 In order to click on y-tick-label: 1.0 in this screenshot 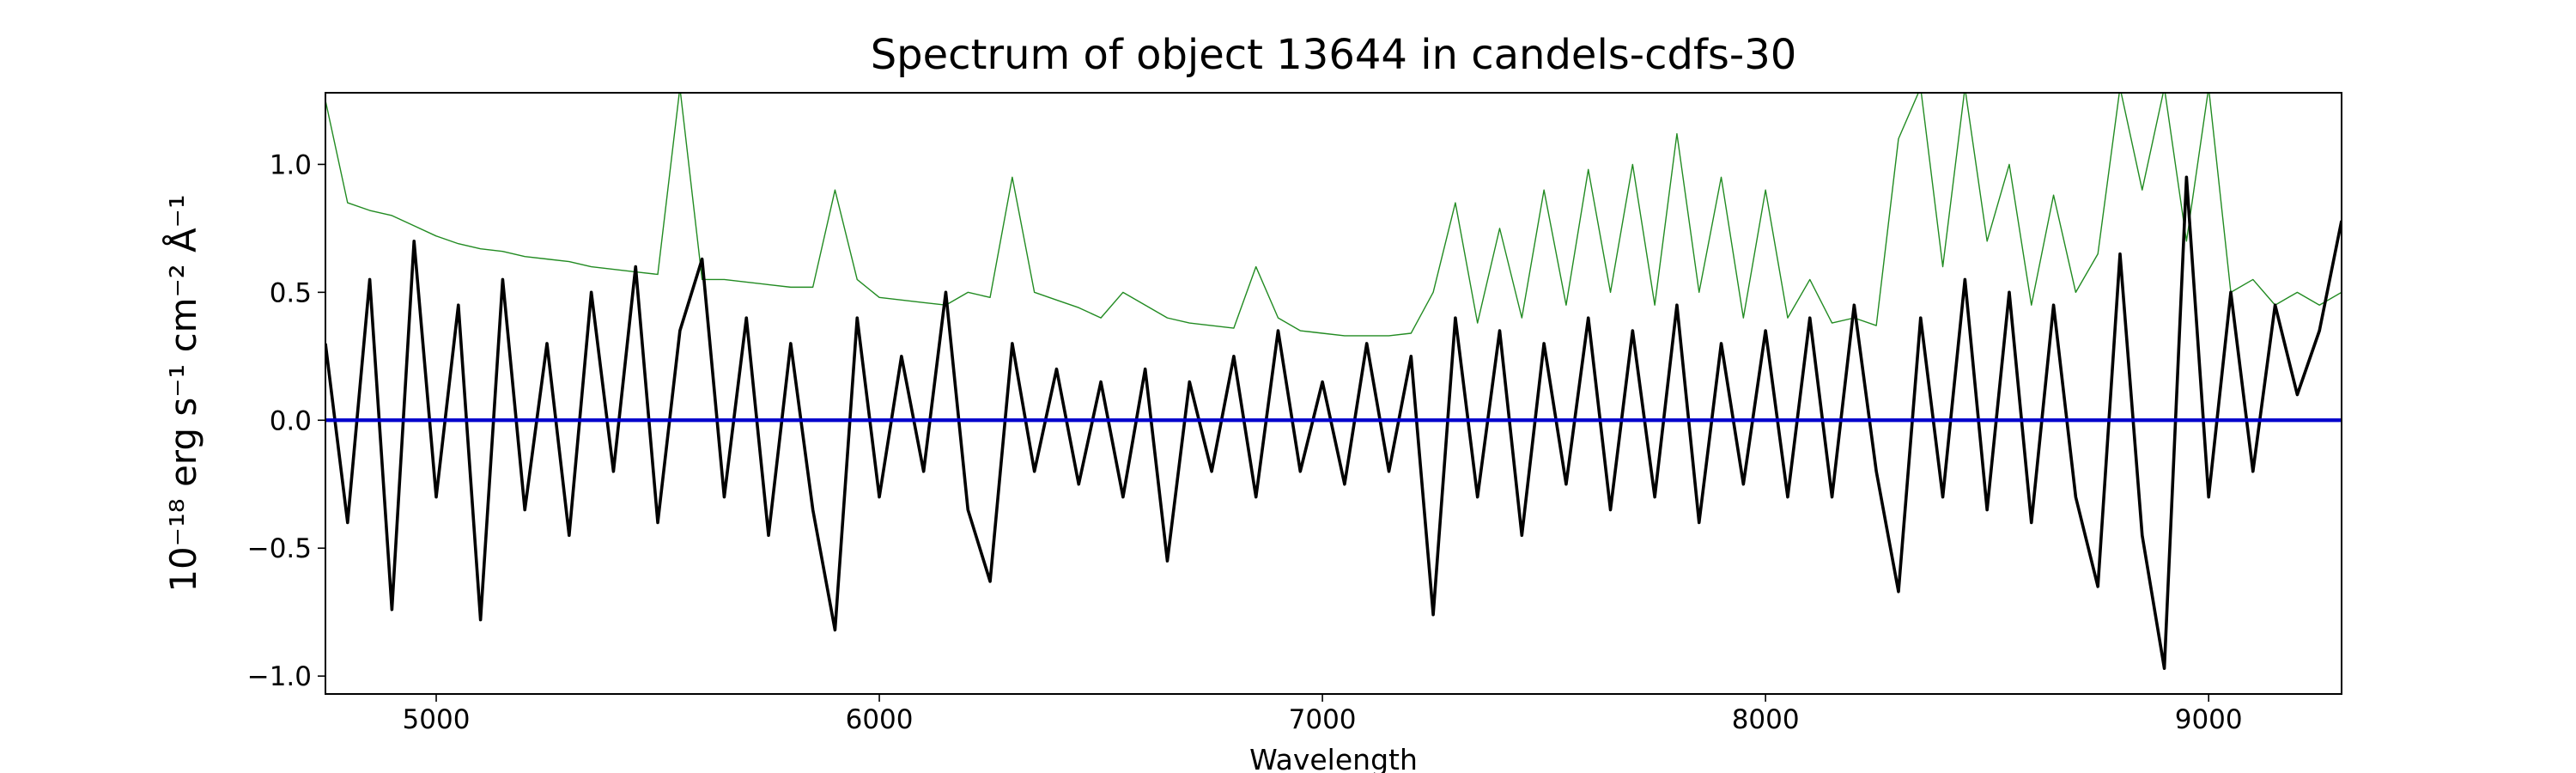, I will do `click(291, 164)`.